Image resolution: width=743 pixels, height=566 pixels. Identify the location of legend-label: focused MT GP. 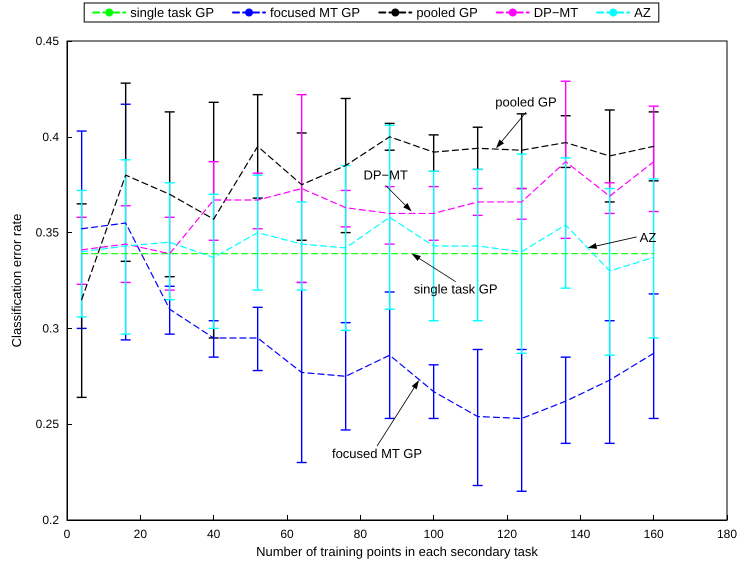
(315, 12).